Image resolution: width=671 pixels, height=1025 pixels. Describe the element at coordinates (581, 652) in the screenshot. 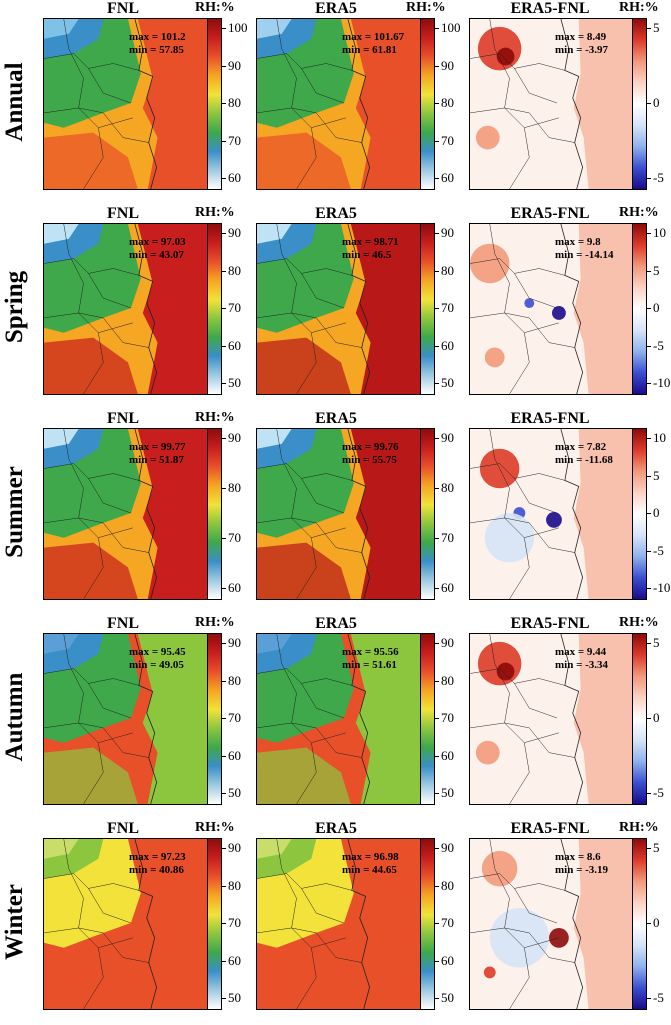

I see `max-stat: max = 9.44` at that location.